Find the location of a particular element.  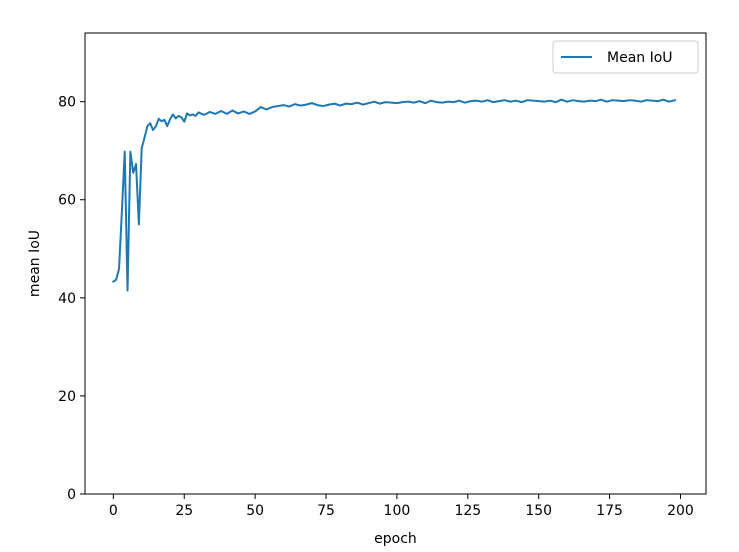

y-tick-label: 40 is located at coordinates (67, 299).